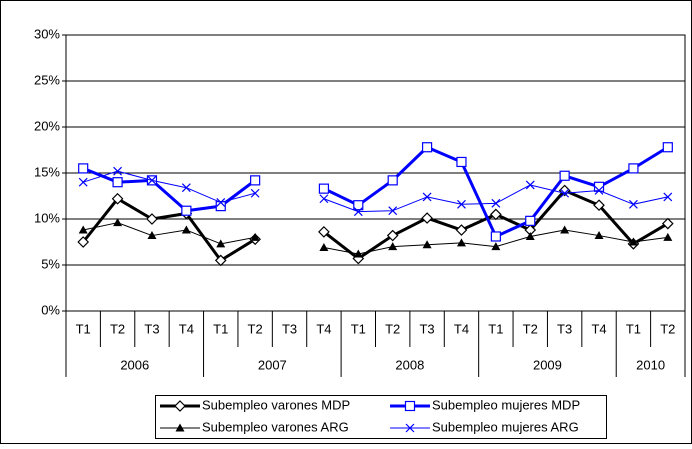  I want to click on x-group-label: 2010, so click(650, 364).